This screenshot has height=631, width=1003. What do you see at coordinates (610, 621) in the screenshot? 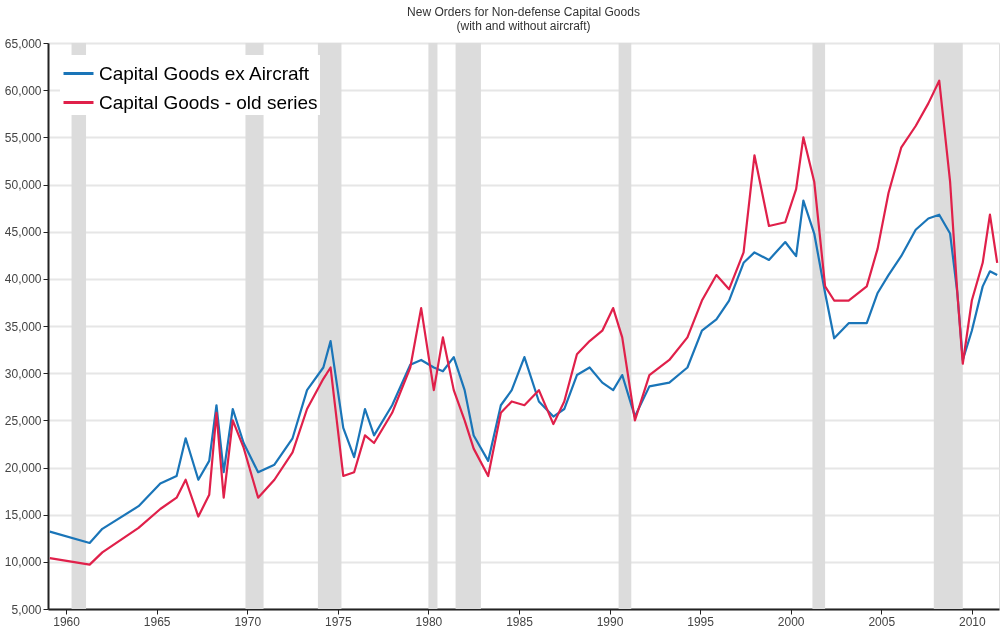
I see `x-tick-label: 1990` at bounding box center [610, 621].